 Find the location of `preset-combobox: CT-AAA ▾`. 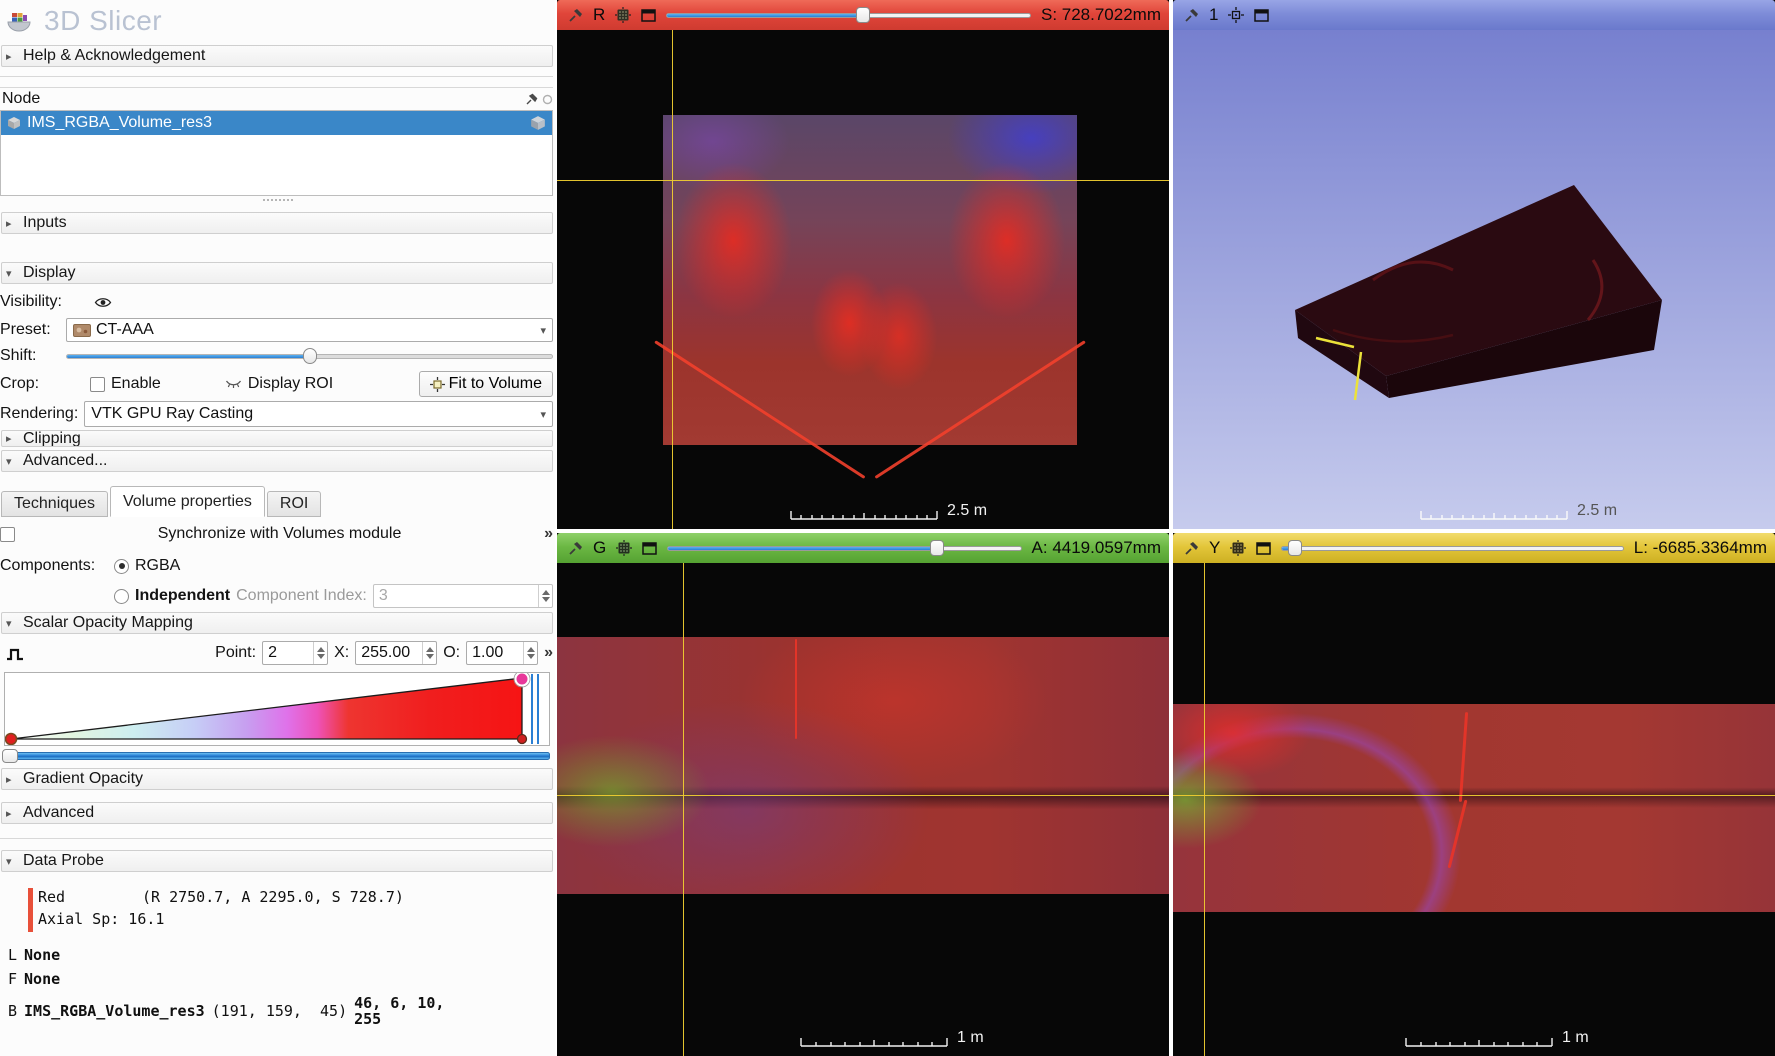

preset-combobox: CT-AAA ▾ is located at coordinates (309, 330).